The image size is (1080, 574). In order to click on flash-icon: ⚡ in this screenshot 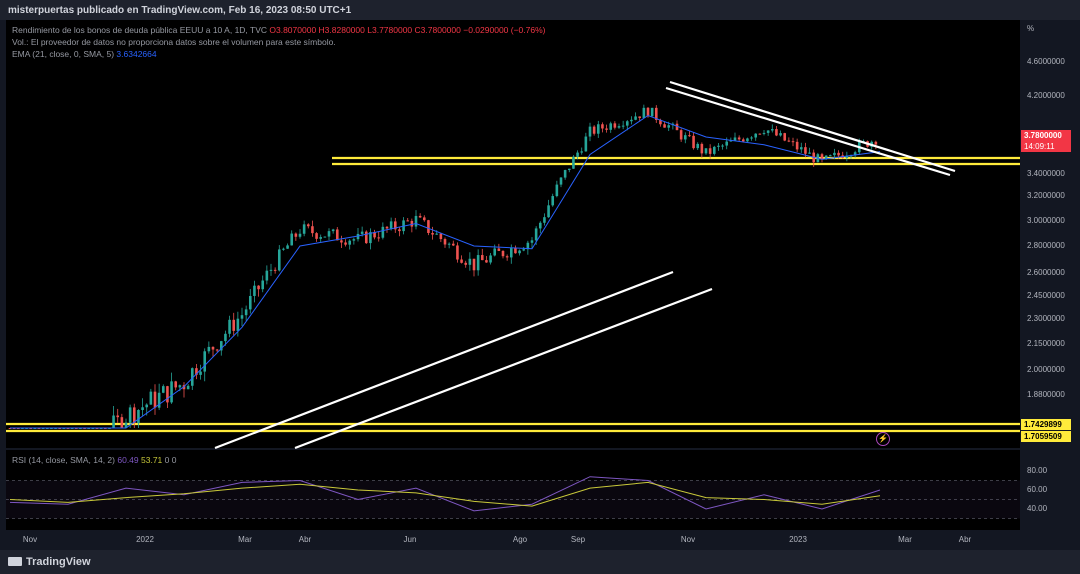, I will do `click(883, 439)`.